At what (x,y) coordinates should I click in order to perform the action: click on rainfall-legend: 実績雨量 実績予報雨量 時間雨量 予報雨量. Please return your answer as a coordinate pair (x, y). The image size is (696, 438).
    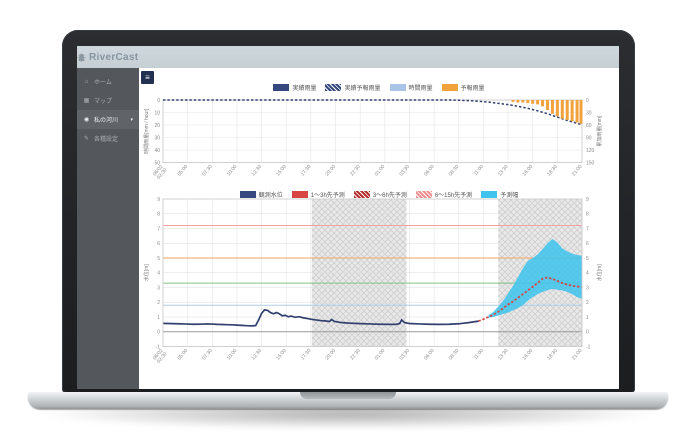
    Looking at the image, I should click on (379, 87).